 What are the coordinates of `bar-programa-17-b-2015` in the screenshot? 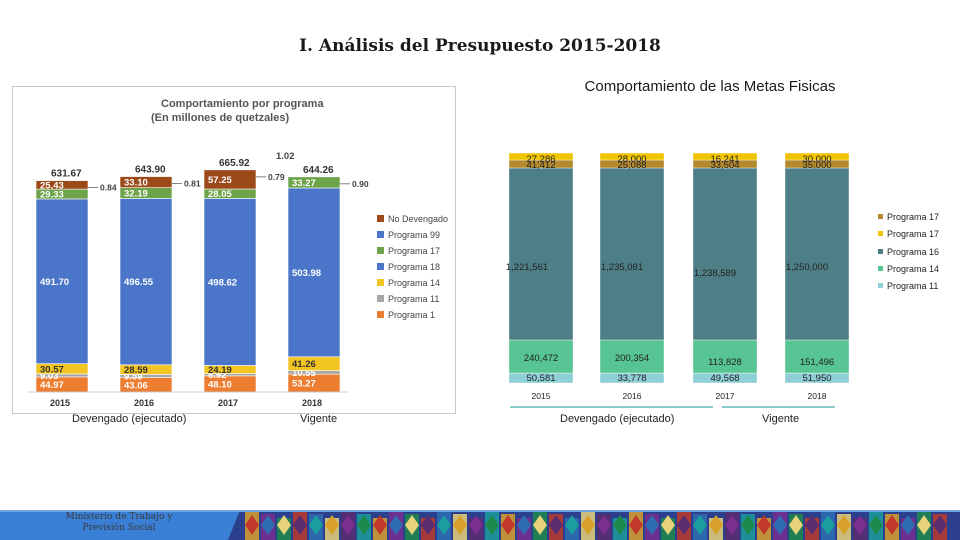 It's located at (541, 156).